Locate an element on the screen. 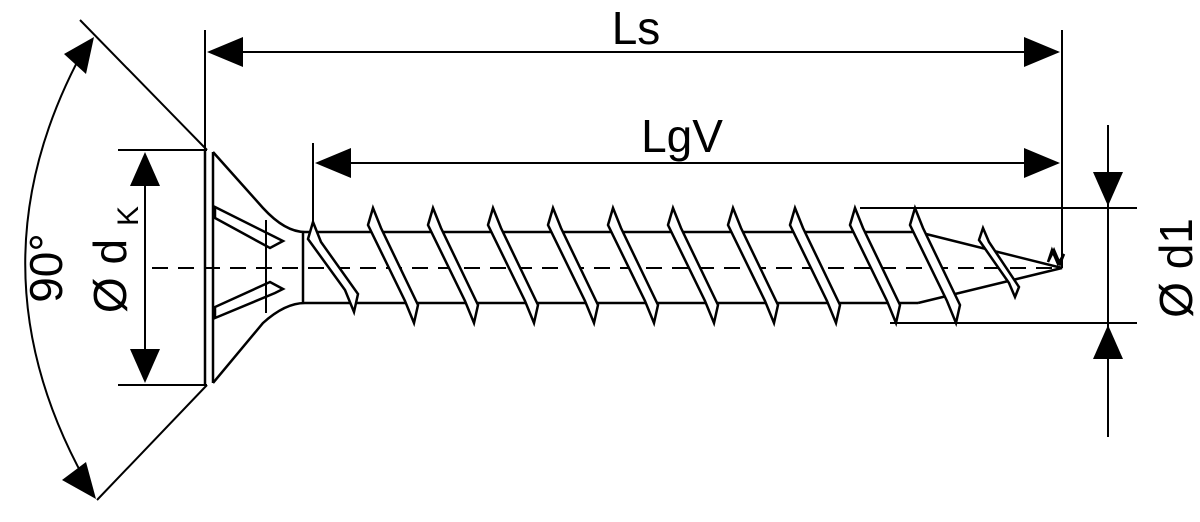 Image resolution: width=1200 pixels, height=522 pixels. countersink-angle-dimension: 90° is located at coordinates (114, 260).